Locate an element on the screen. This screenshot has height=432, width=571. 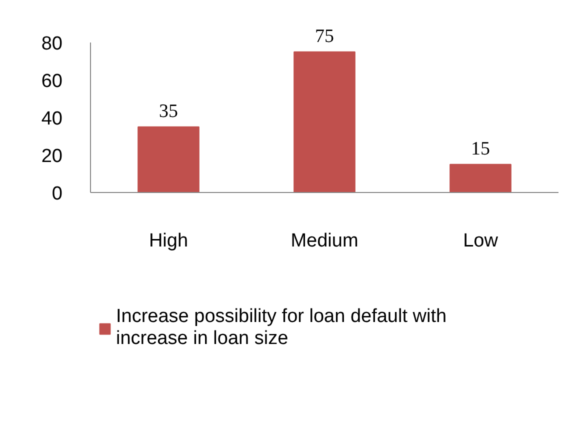
data-label: 35 is located at coordinates (168, 111).